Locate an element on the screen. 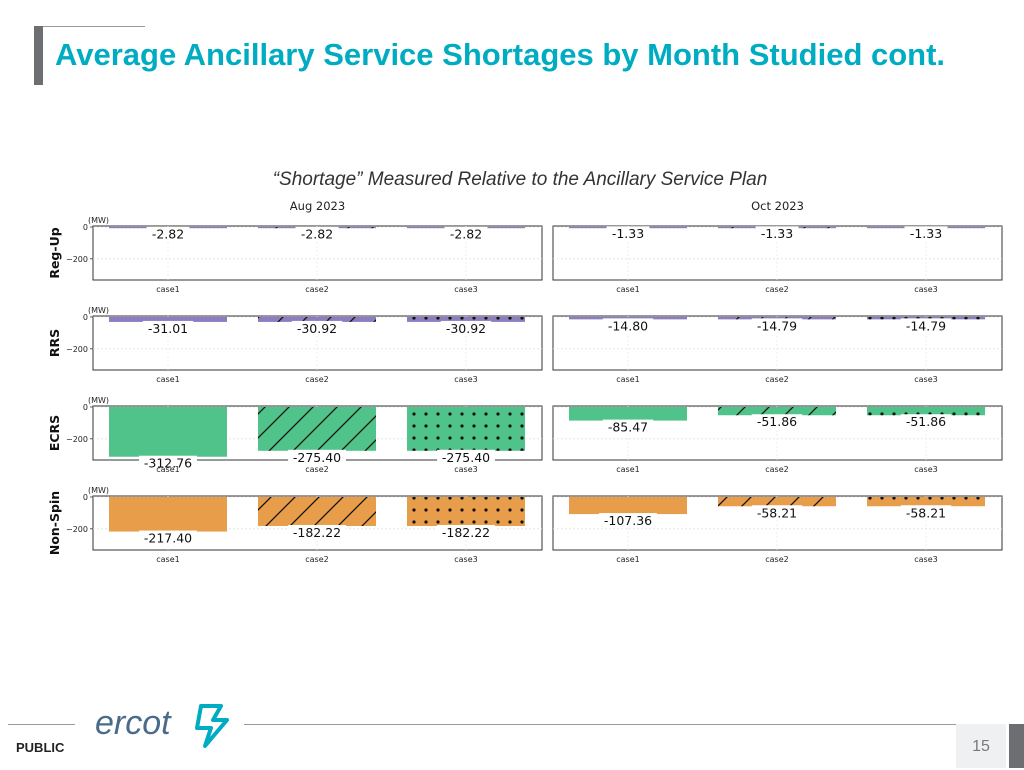 This screenshot has width=1024, height=770. value-label-bg-rrs-oct-2023-case1 is located at coordinates (628, 326).